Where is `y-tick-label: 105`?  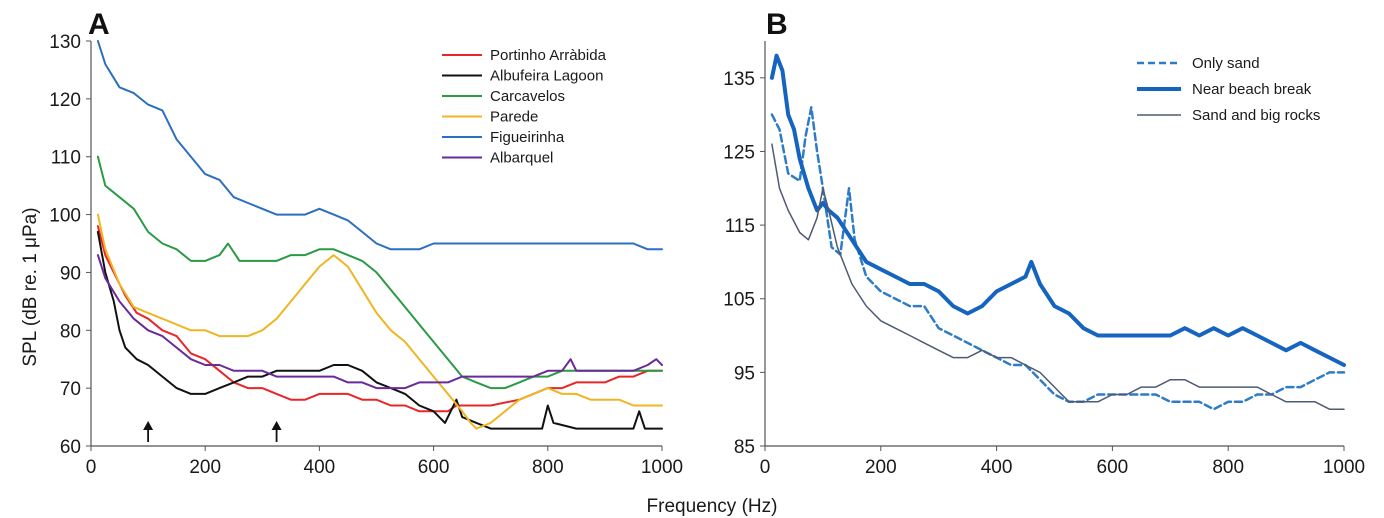 y-tick-label: 105 is located at coordinates (739, 300).